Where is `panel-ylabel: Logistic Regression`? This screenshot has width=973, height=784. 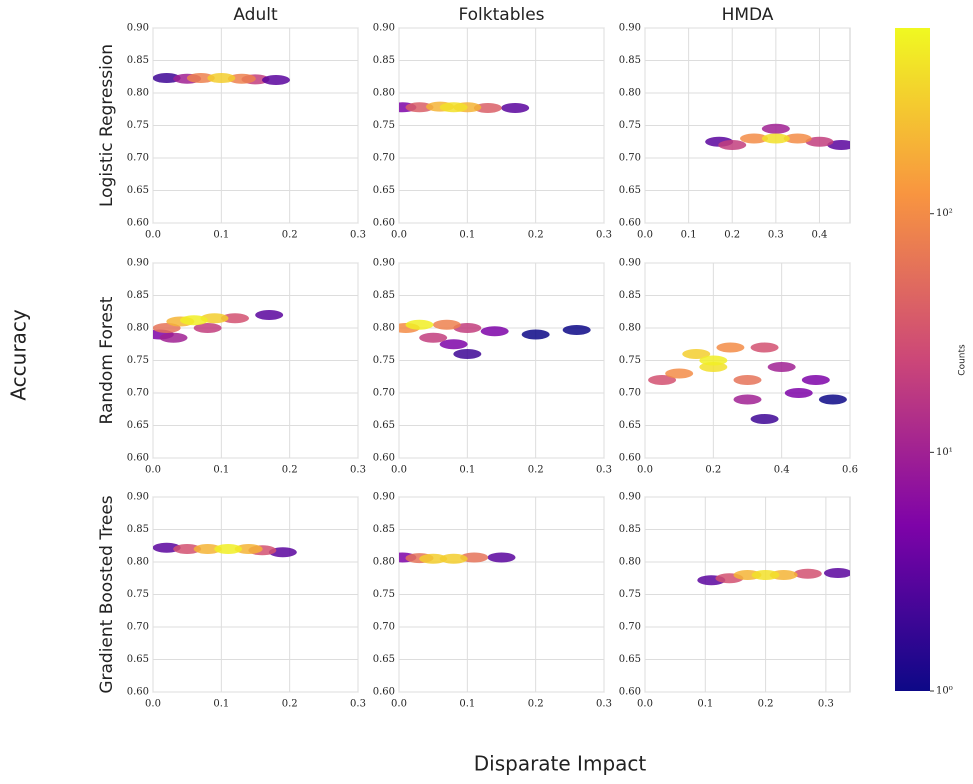 panel-ylabel: Logistic Regression is located at coordinates (107, 125).